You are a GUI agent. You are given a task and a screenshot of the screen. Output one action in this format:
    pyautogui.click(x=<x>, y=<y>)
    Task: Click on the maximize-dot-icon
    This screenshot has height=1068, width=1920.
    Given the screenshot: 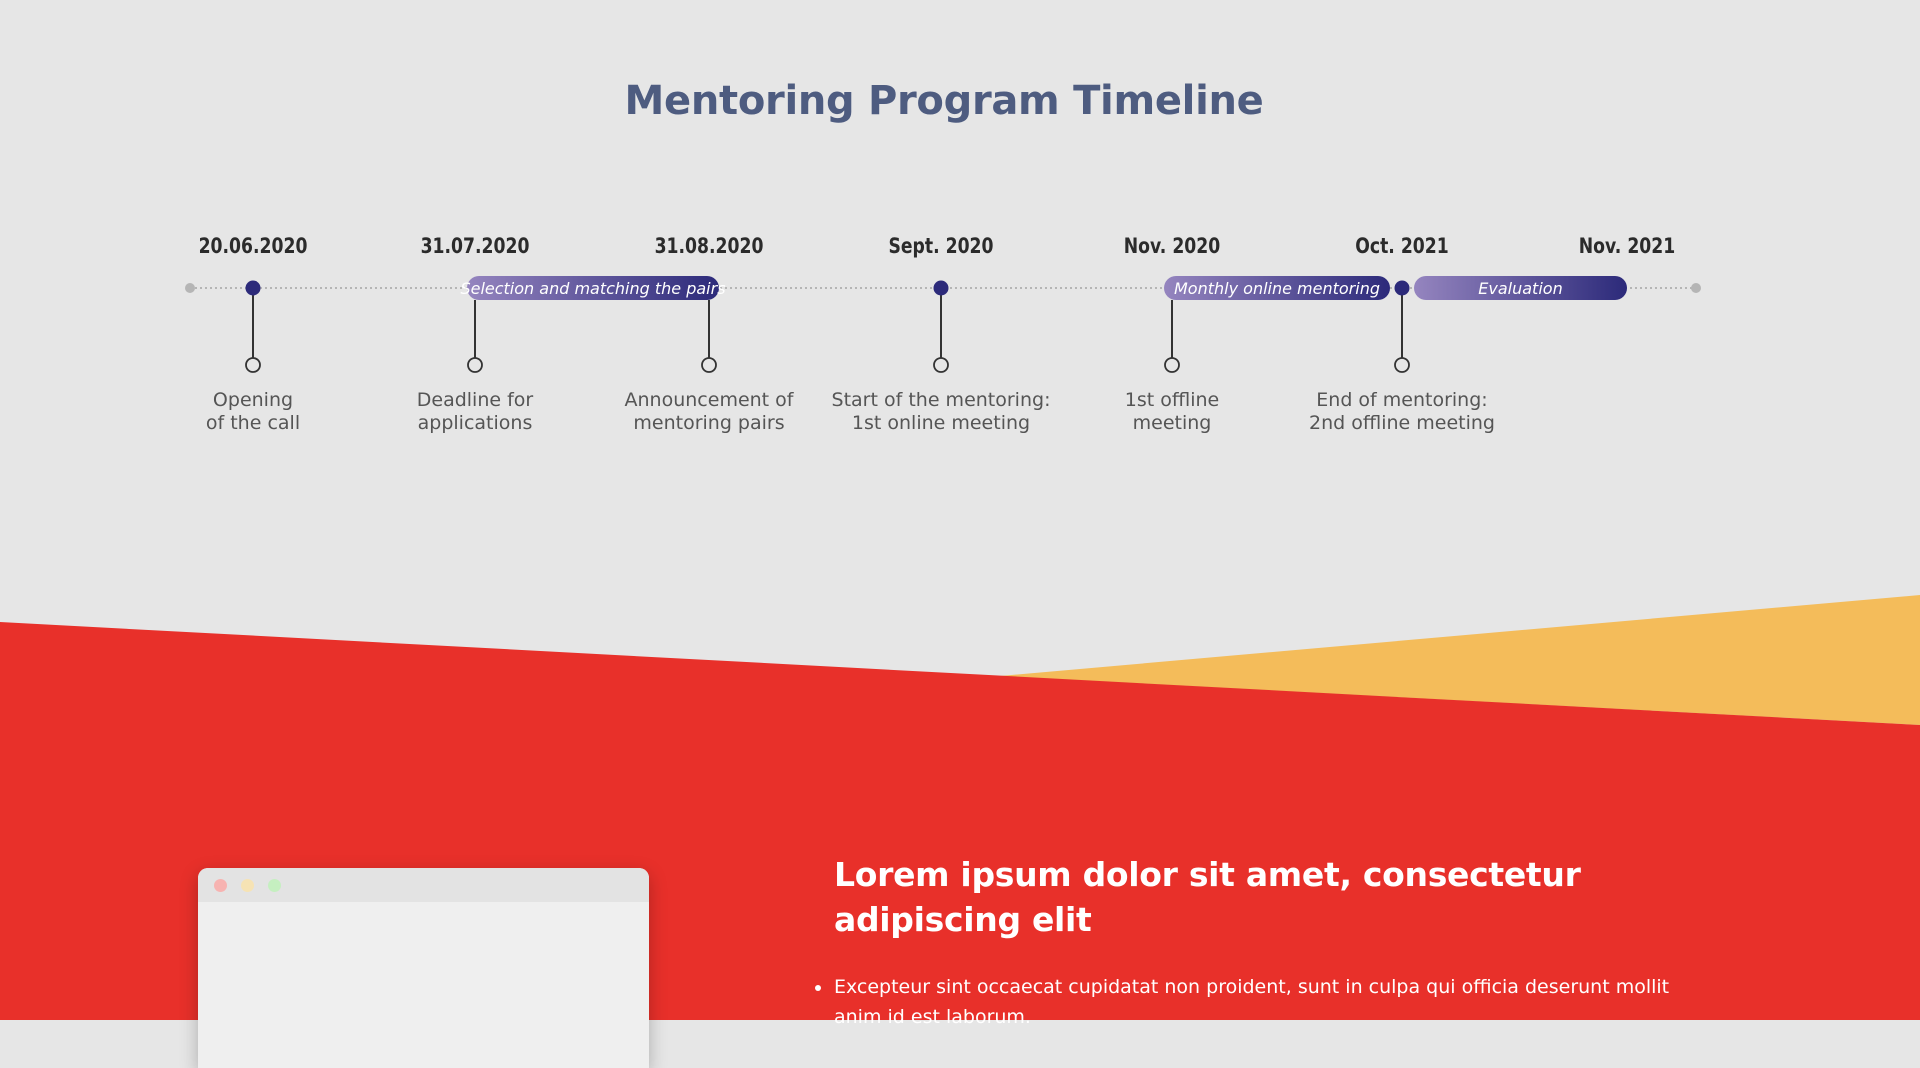 What is the action you would take?
    pyautogui.click(x=274, y=885)
    